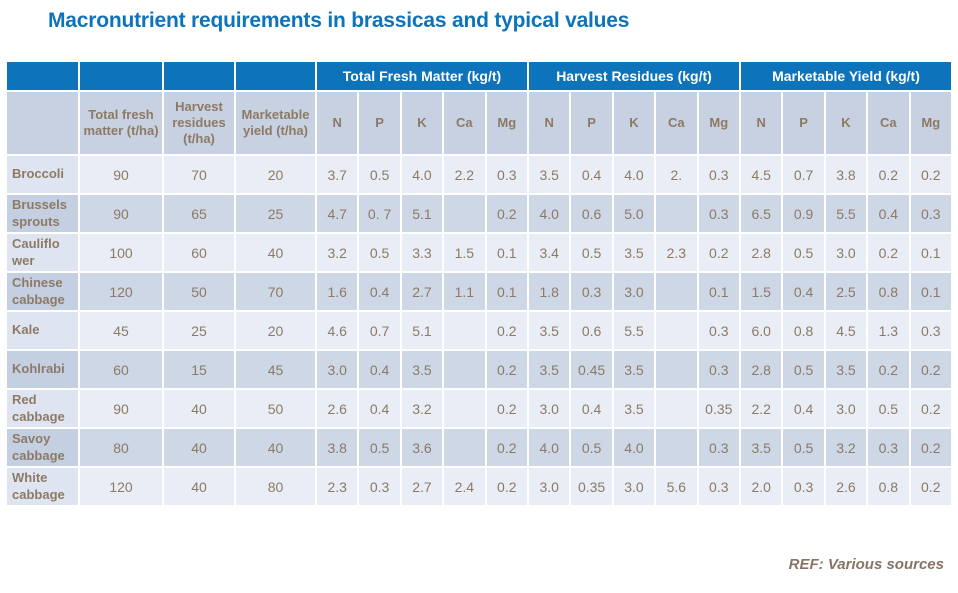 This screenshot has height=593, width=958. I want to click on data-cell: 3.4, so click(549, 252).